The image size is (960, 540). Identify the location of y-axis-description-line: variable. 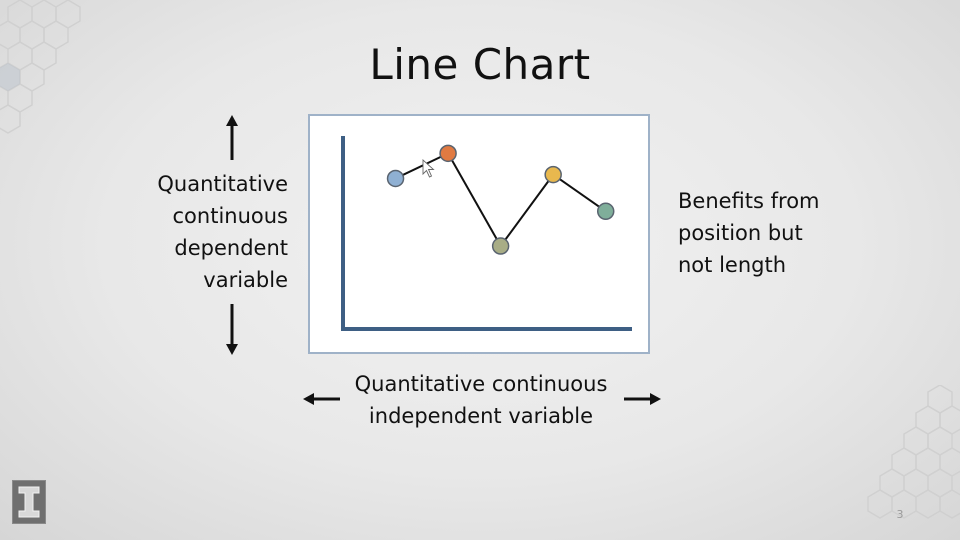
(245, 280).